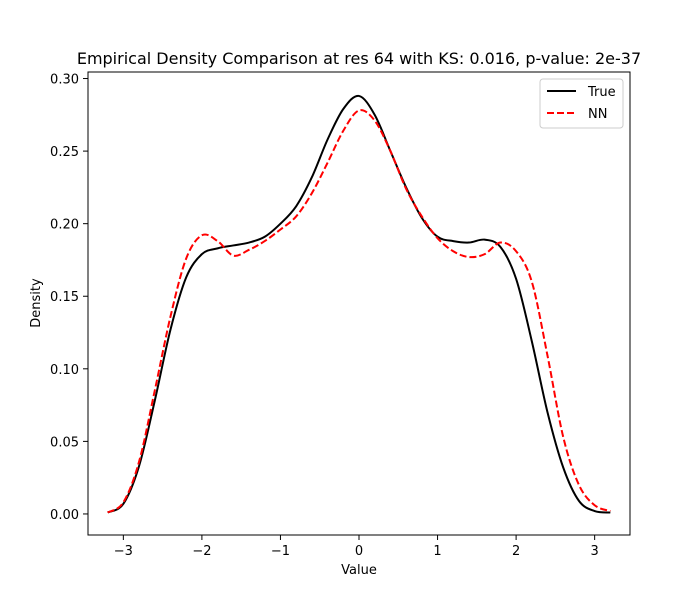 The image size is (700, 600). What do you see at coordinates (601, 92) in the screenshot?
I see `legend-label-true: True` at bounding box center [601, 92].